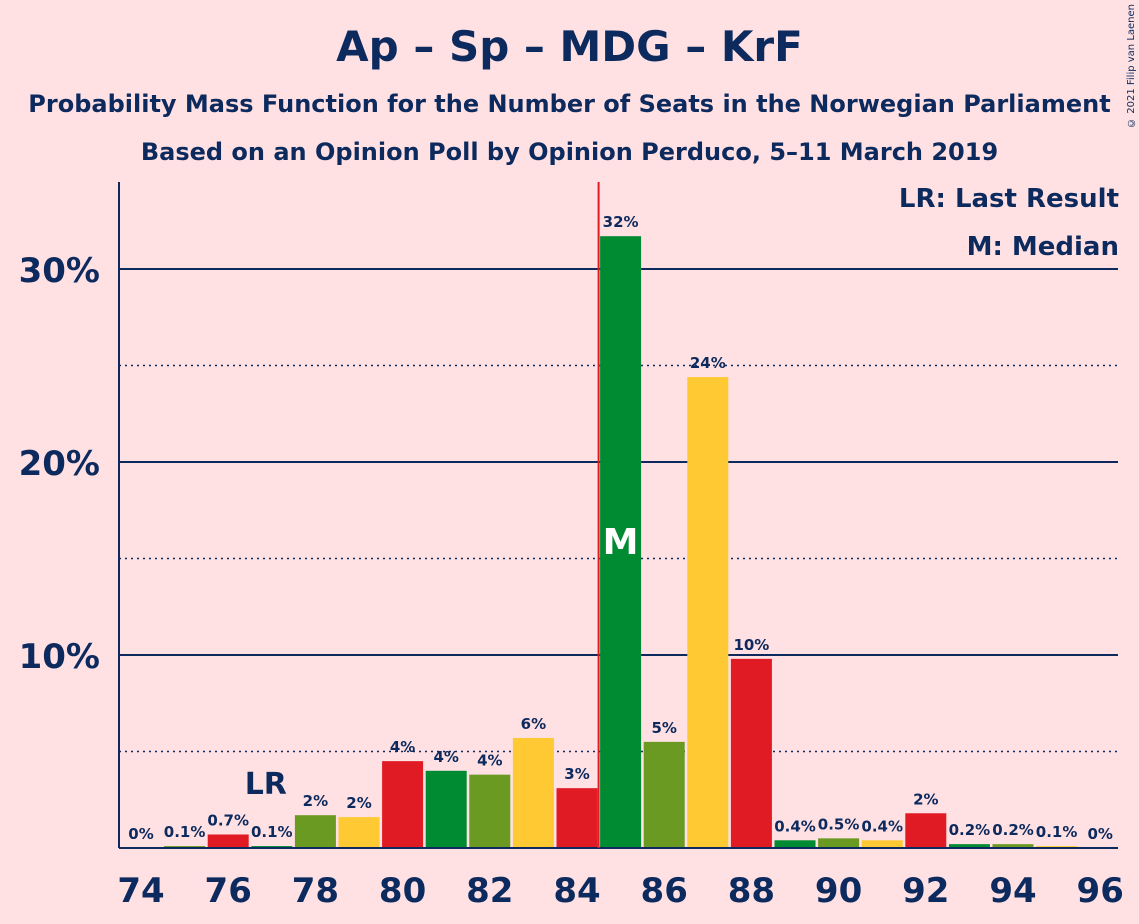  What do you see at coordinates (838, 891) in the screenshot?
I see `x-tick-label: 90` at bounding box center [838, 891].